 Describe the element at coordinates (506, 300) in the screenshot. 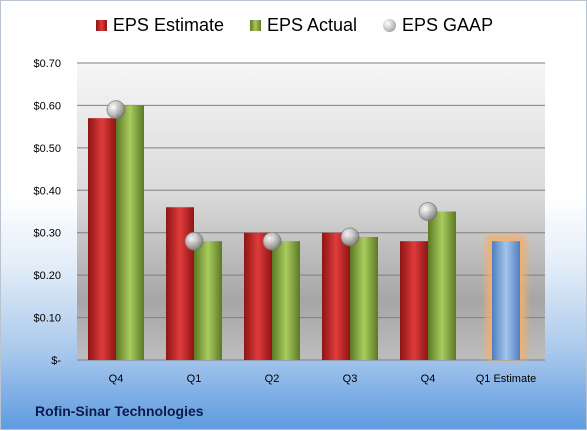

I see `bar-q1-estimate` at that location.